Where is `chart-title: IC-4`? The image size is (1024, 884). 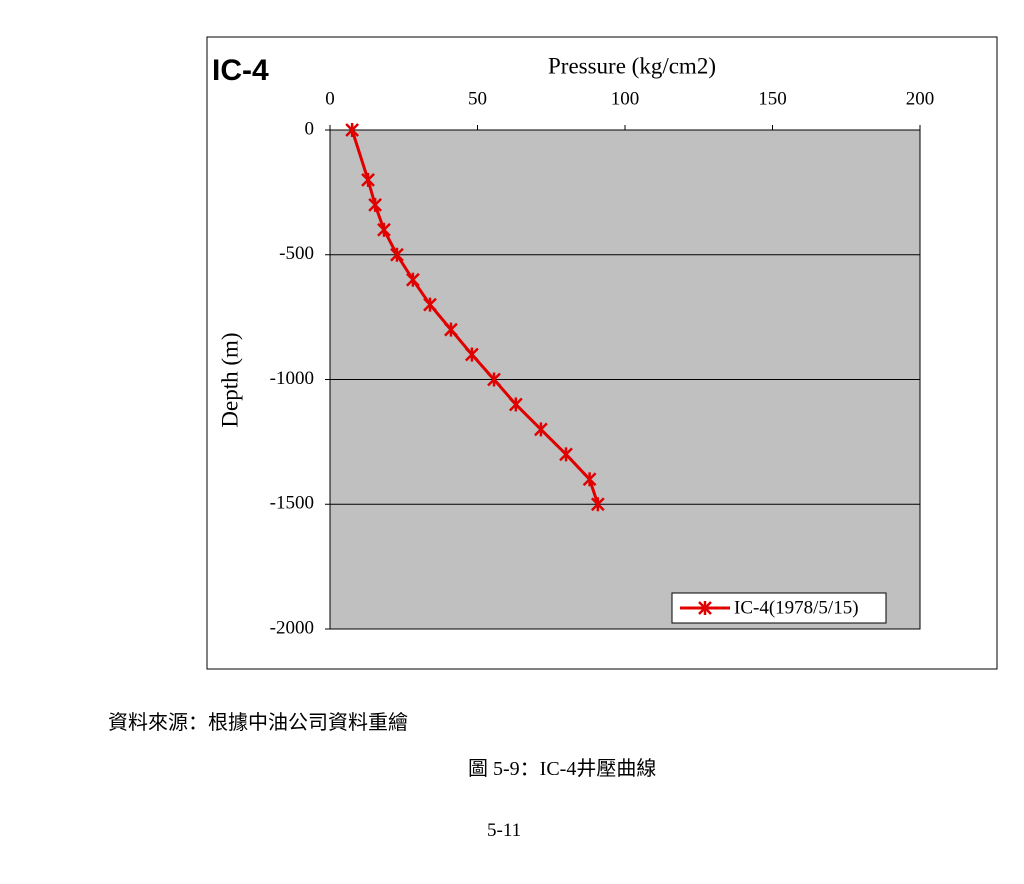
chart-title: IC-4 is located at coordinates (240, 70).